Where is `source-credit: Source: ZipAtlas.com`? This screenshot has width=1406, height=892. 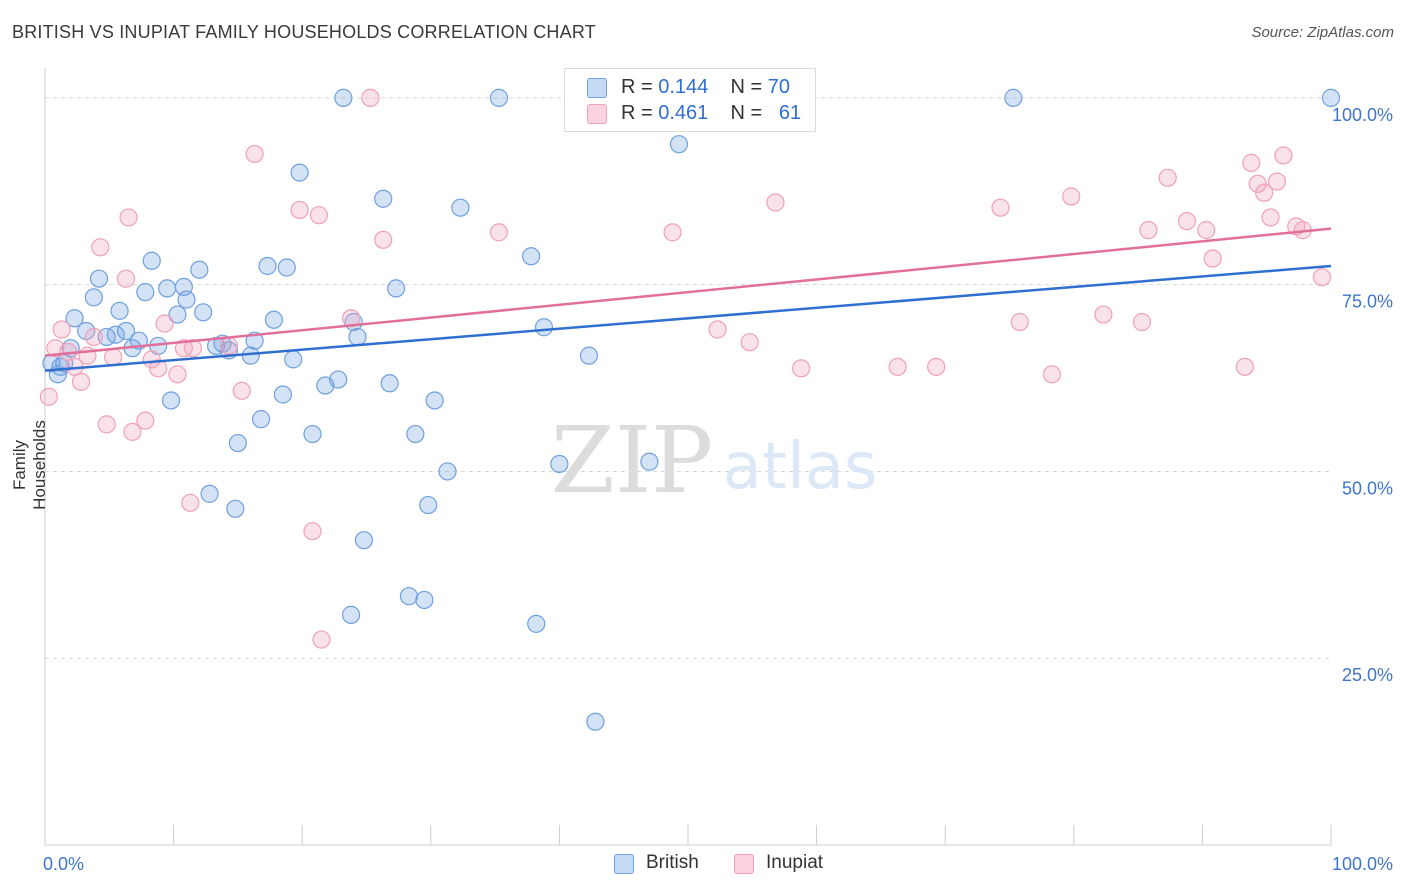
source-credit: Source: ZipAtlas.com is located at coordinates (1322, 32).